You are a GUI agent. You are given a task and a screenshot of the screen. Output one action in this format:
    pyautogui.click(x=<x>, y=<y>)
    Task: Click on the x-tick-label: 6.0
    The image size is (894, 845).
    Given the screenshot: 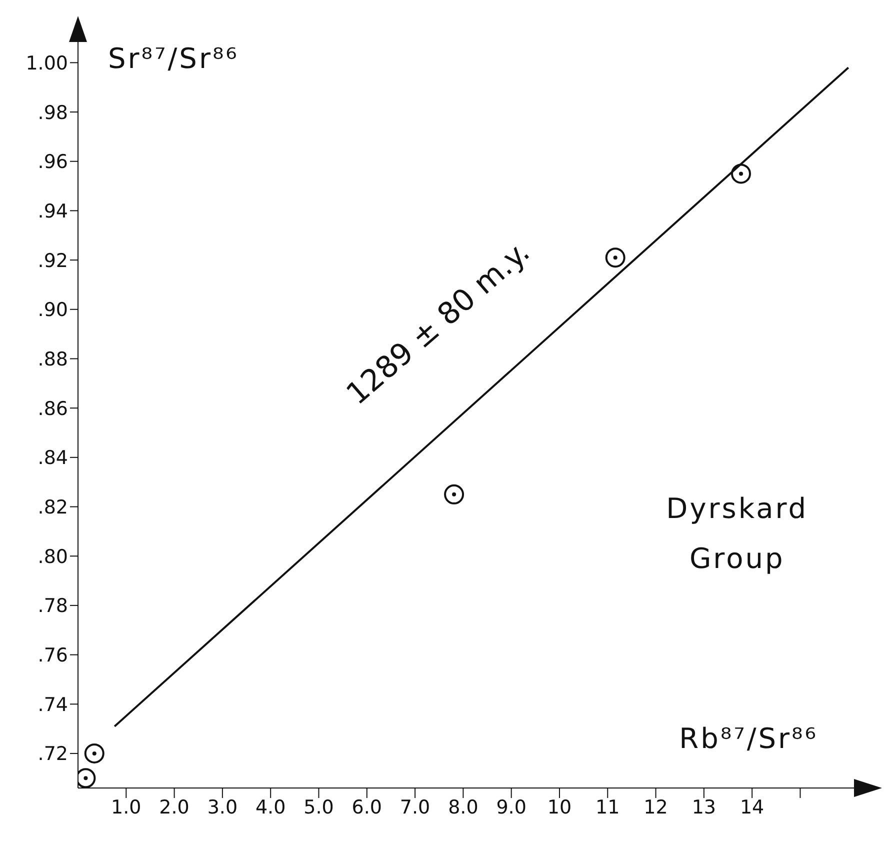 What is the action you would take?
    pyautogui.click(x=367, y=807)
    